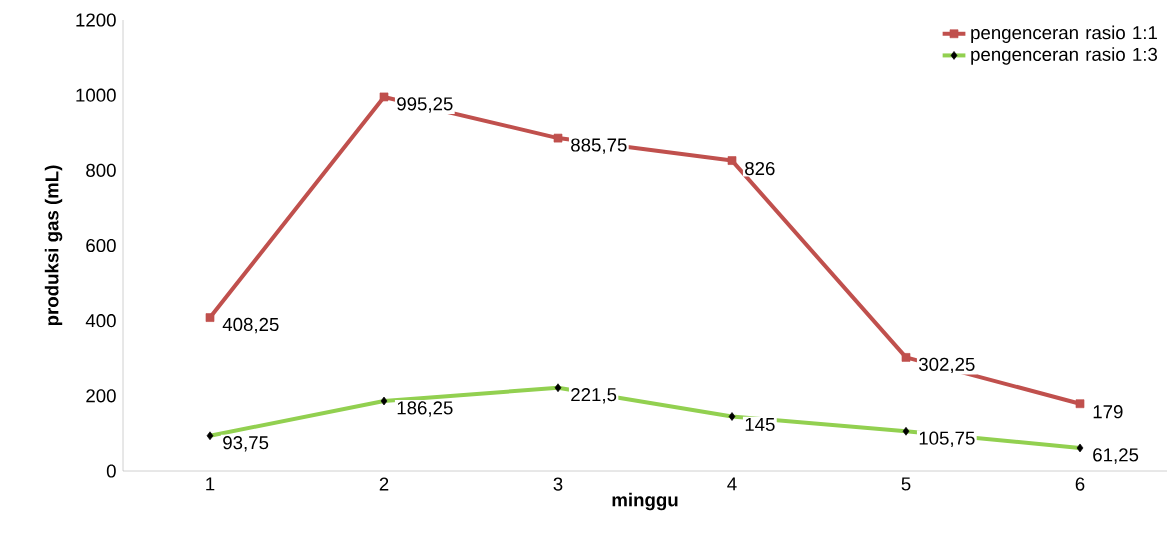  What do you see at coordinates (1116, 456) in the screenshot?
I see `data-label: 61,25` at bounding box center [1116, 456].